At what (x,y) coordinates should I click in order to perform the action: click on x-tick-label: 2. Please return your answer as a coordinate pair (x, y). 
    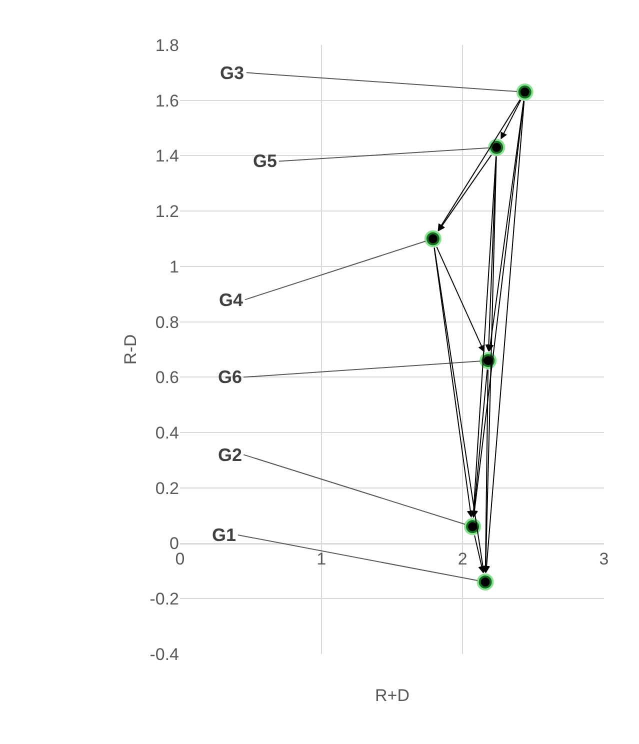
    Looking at the image, I should click on (463, 559).